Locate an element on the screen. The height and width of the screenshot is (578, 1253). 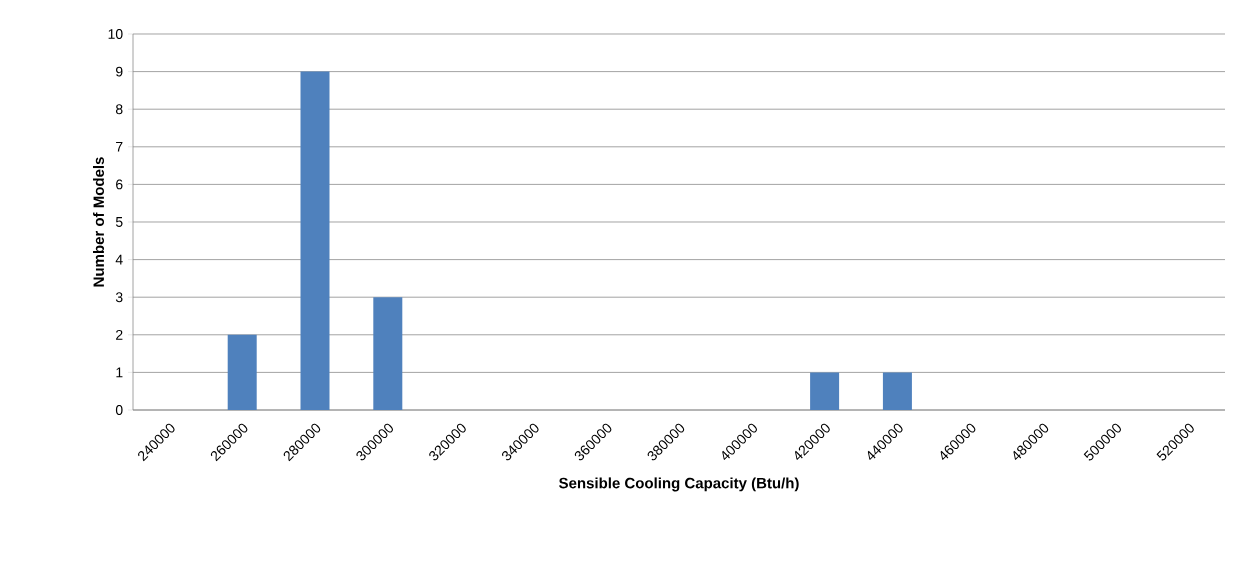
y-tick-label: 2 is located at coordinates (119, 334).